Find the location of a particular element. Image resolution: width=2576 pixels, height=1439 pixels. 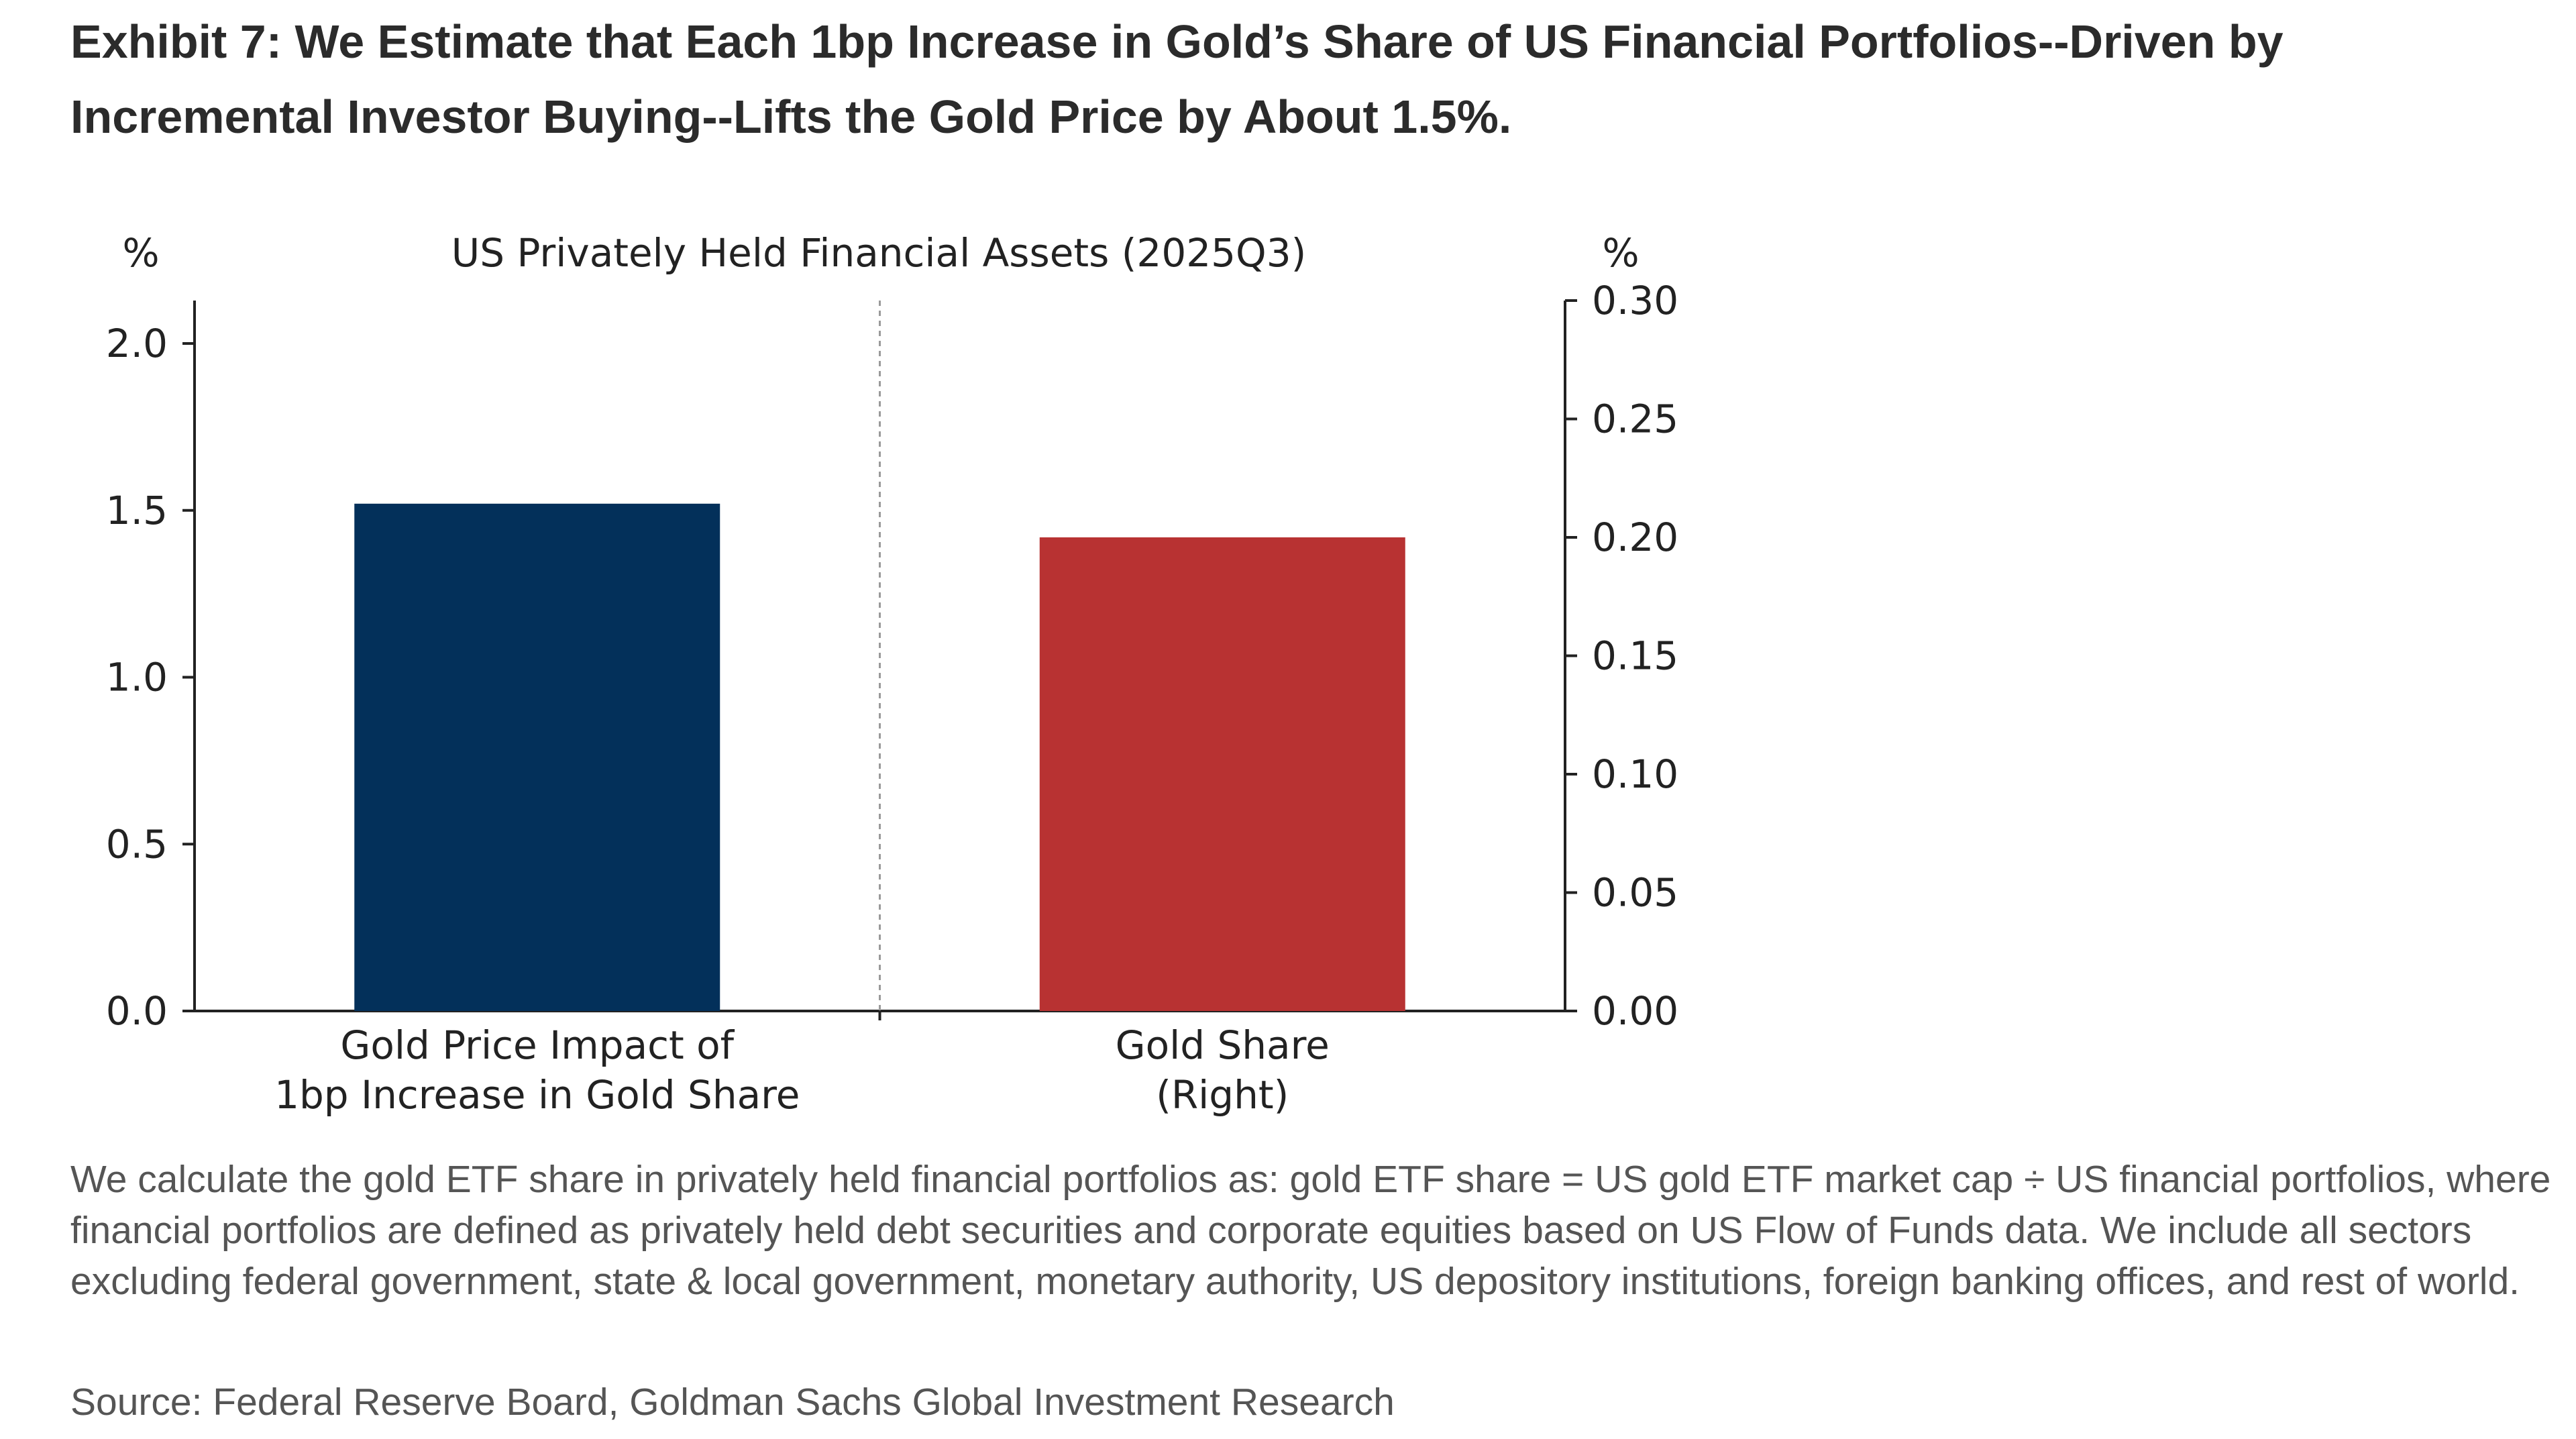

left-axis-tick-label: 2.0 is located at coordinates (137, 343).